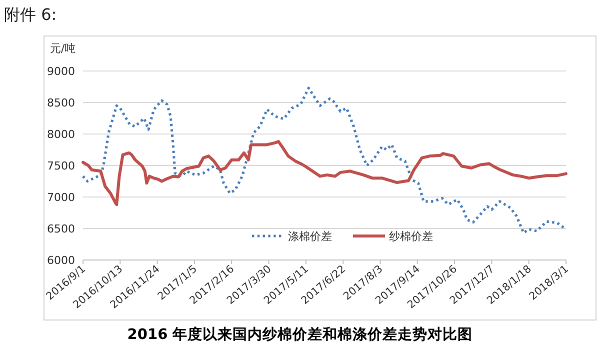 The image size is (601, 346). Describe the element at coordinates (61, 166) in the screenshot. I see `y-tick-label: 7500` at that location.